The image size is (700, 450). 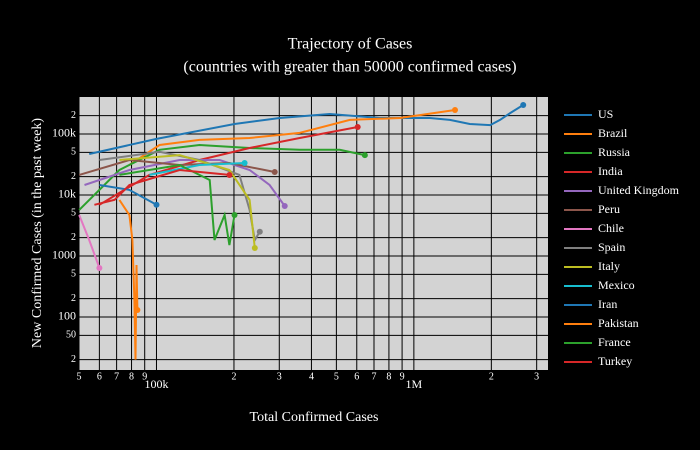 What do you see at coordinates (614, 152) in the screenshot?
I see `legend-label: Russia` at bounding box center [614, 152].